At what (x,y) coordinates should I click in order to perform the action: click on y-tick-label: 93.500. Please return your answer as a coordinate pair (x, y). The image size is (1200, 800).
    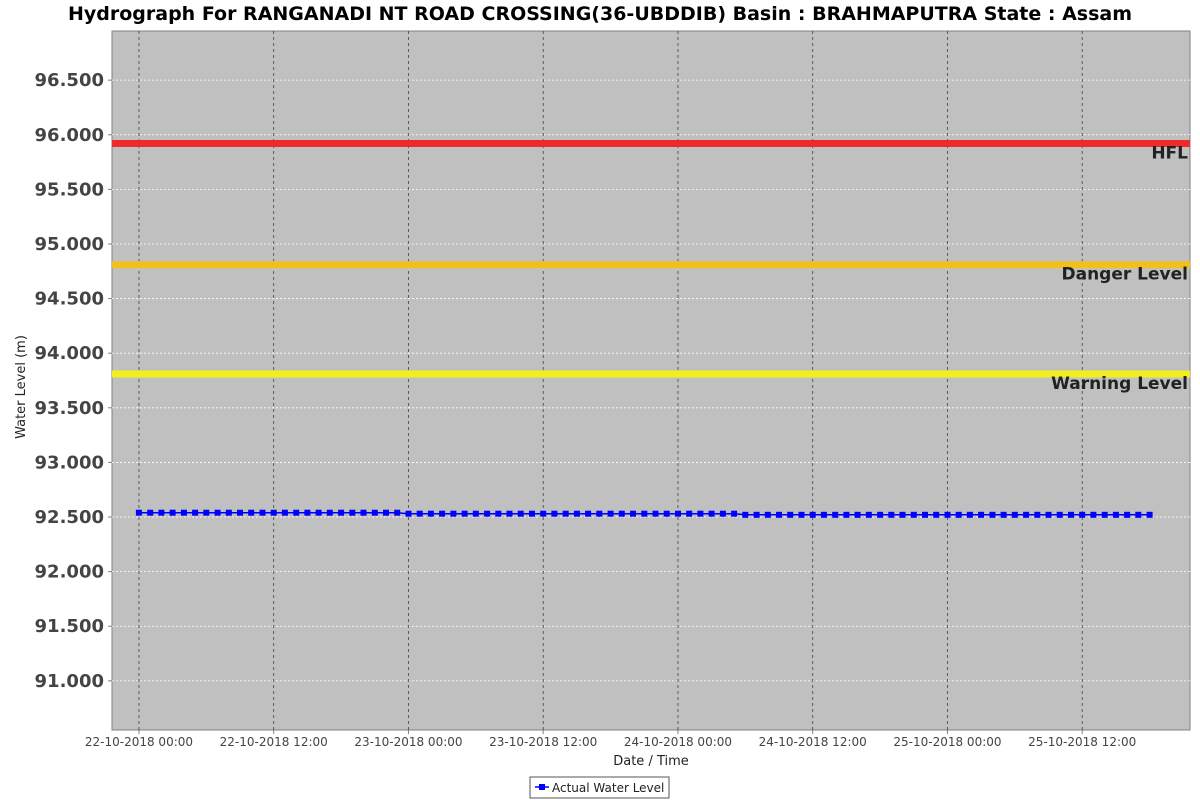
    Looking at the image, I should click on (69, 408).